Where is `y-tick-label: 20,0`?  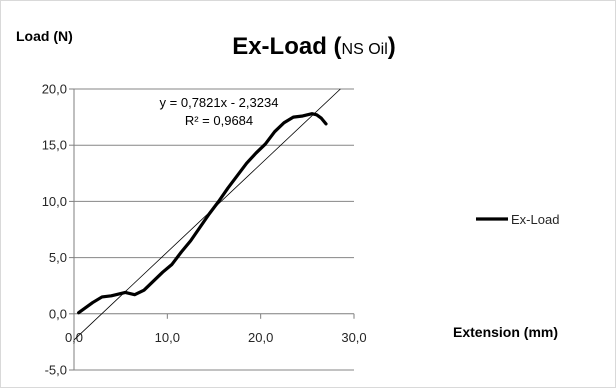
y-tick-label: 20,0 is located at coordinates (54, 89).